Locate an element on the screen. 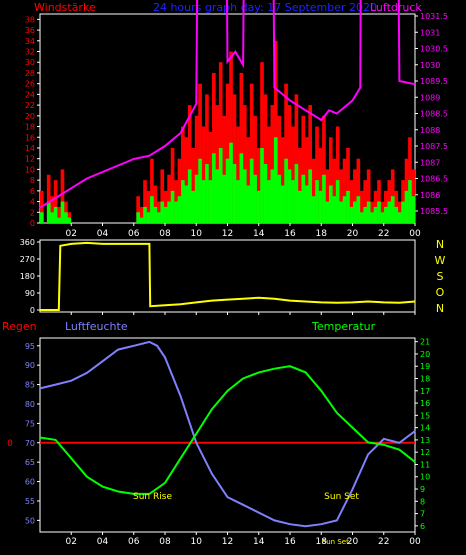 This screenshot has height=555, width=466. wind-x-tick-label: 06 is located at coordinates (134, 234).